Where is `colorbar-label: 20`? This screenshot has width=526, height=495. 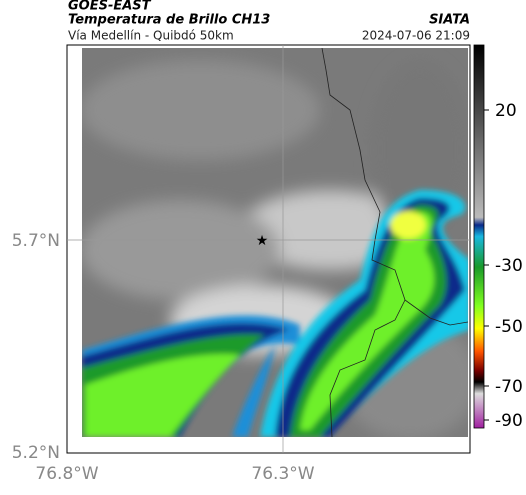
colorbar-label: 20 is located at coordinates (506, 111).